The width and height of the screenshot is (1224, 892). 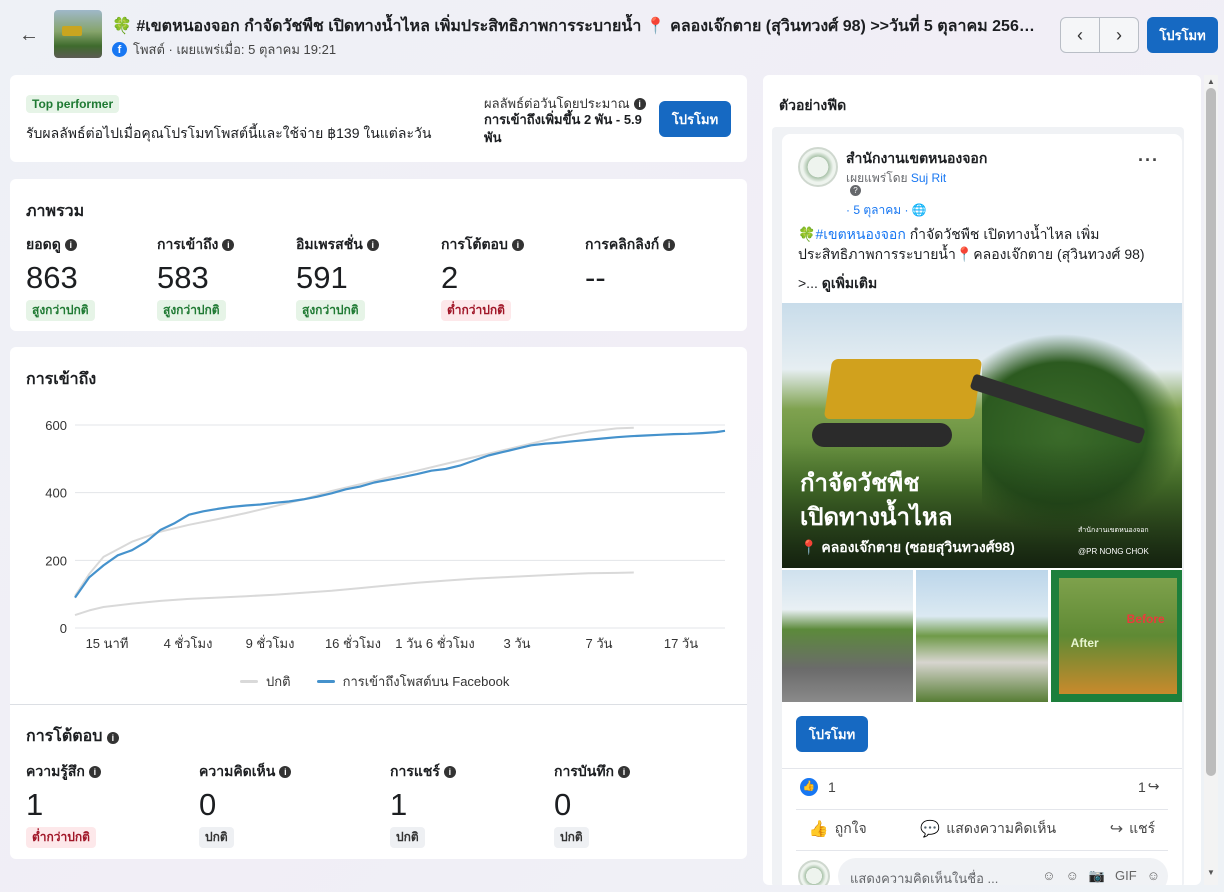 What do you see at coordinates (832, 734) in the screenshot?
I see `post-promote-button: โปรโมท` at bounding box center [832, 734].